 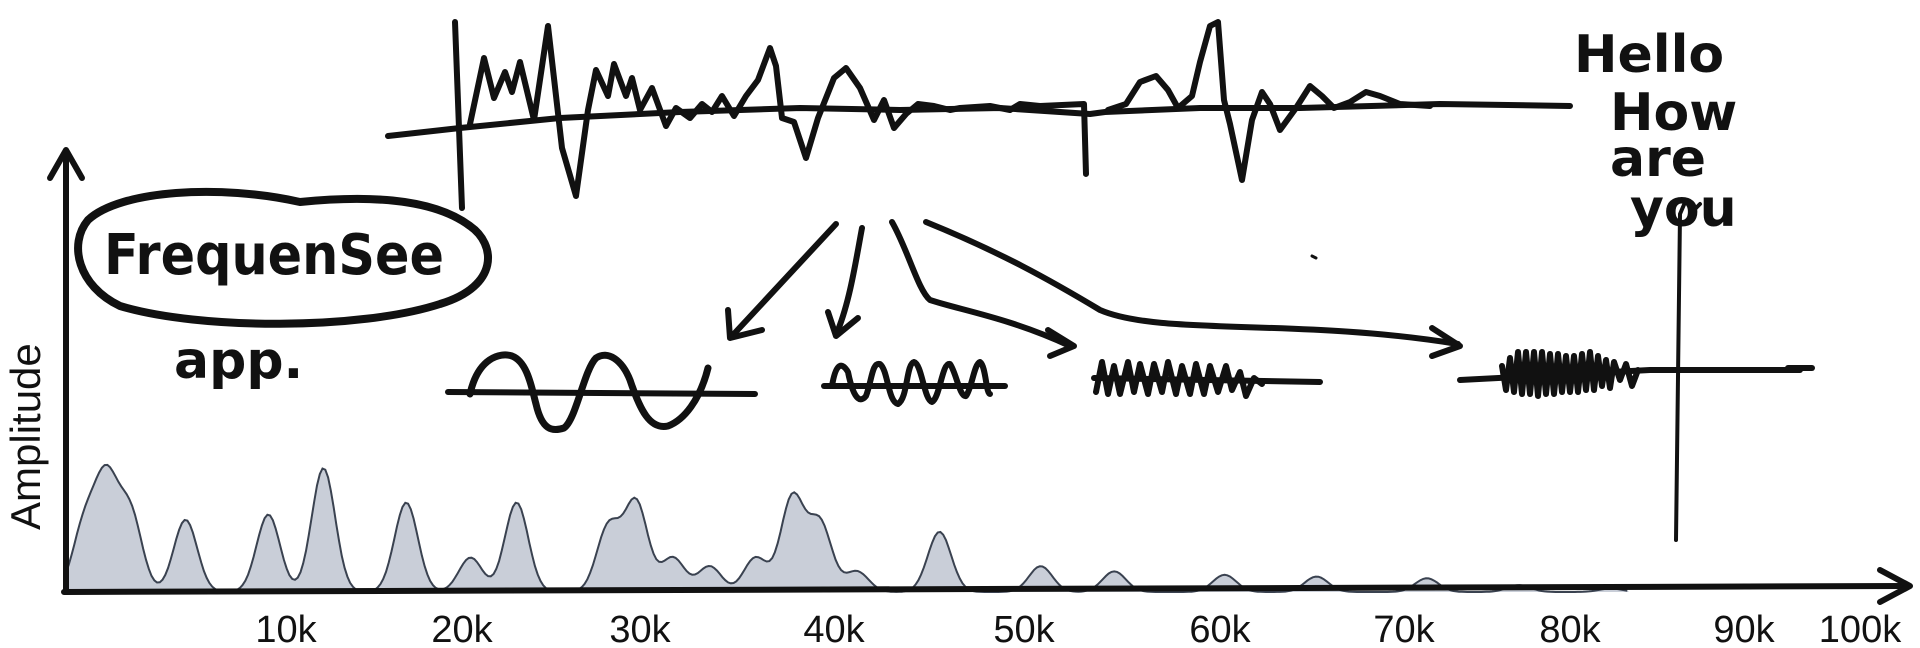 What do you see at coordinates (1860, 628) in the screenshot?
I see `x-tick-label: 100k` at bounding box center [1860, 628].